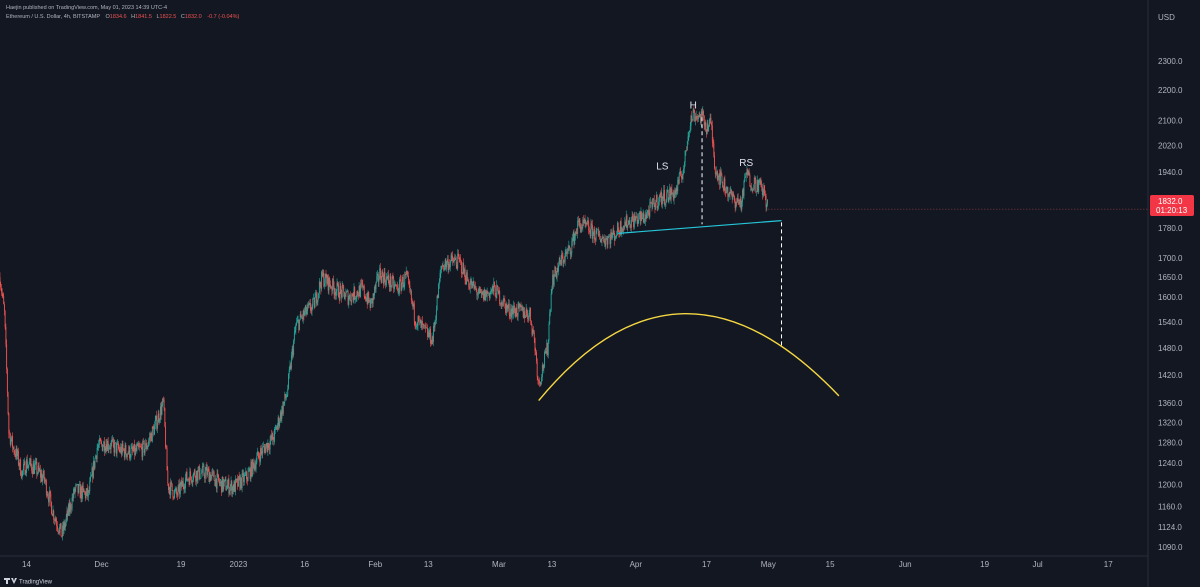  What do you see at coordinates (28, 582) in the screenshot?
I see `tradingview-logo: TradingView` at bounding box center [28, 582].